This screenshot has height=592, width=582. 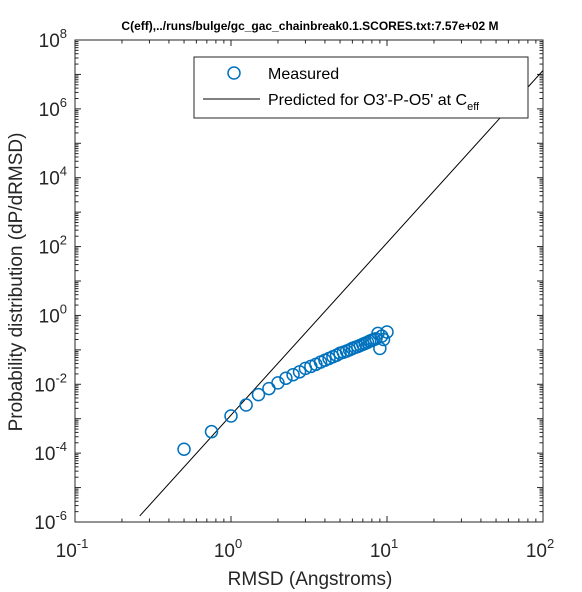 I want to click on y-tick-label-exp: 8, so click(x=63, y=33).